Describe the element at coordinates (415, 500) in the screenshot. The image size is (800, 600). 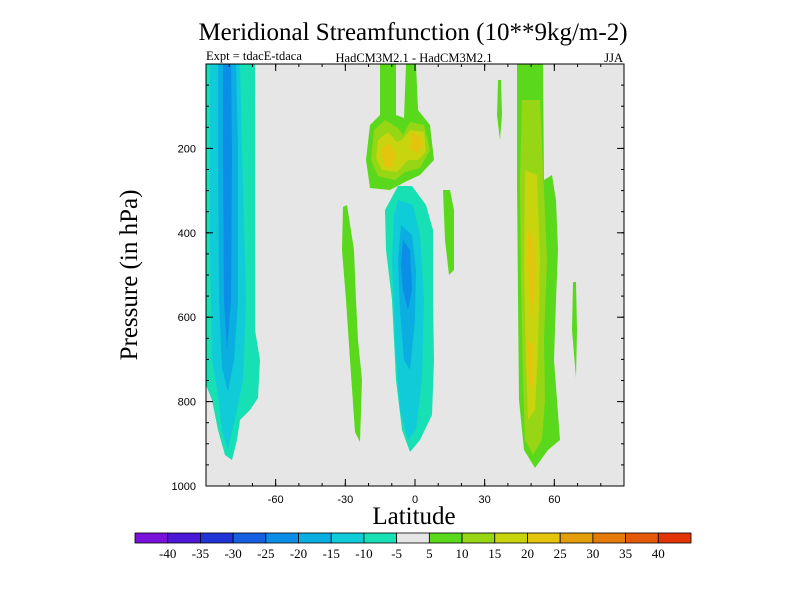
I see `x-tick-label: 0` at that location.